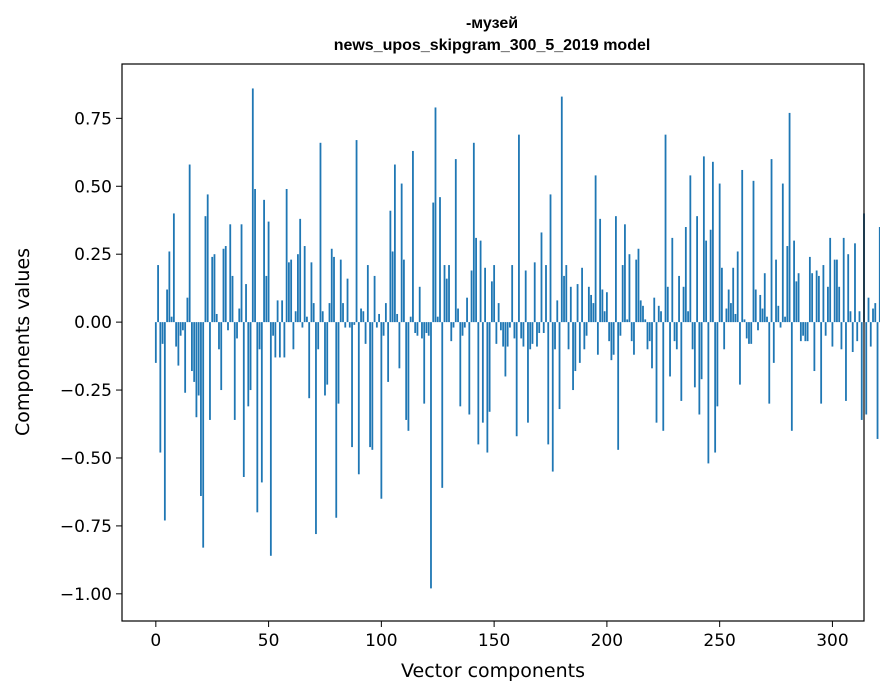 The height and width of the screenshot is (696, 880). Describe the element at coordinates (23, 342) in the screenshot. I see `y-axis-label: Components values` at that location.